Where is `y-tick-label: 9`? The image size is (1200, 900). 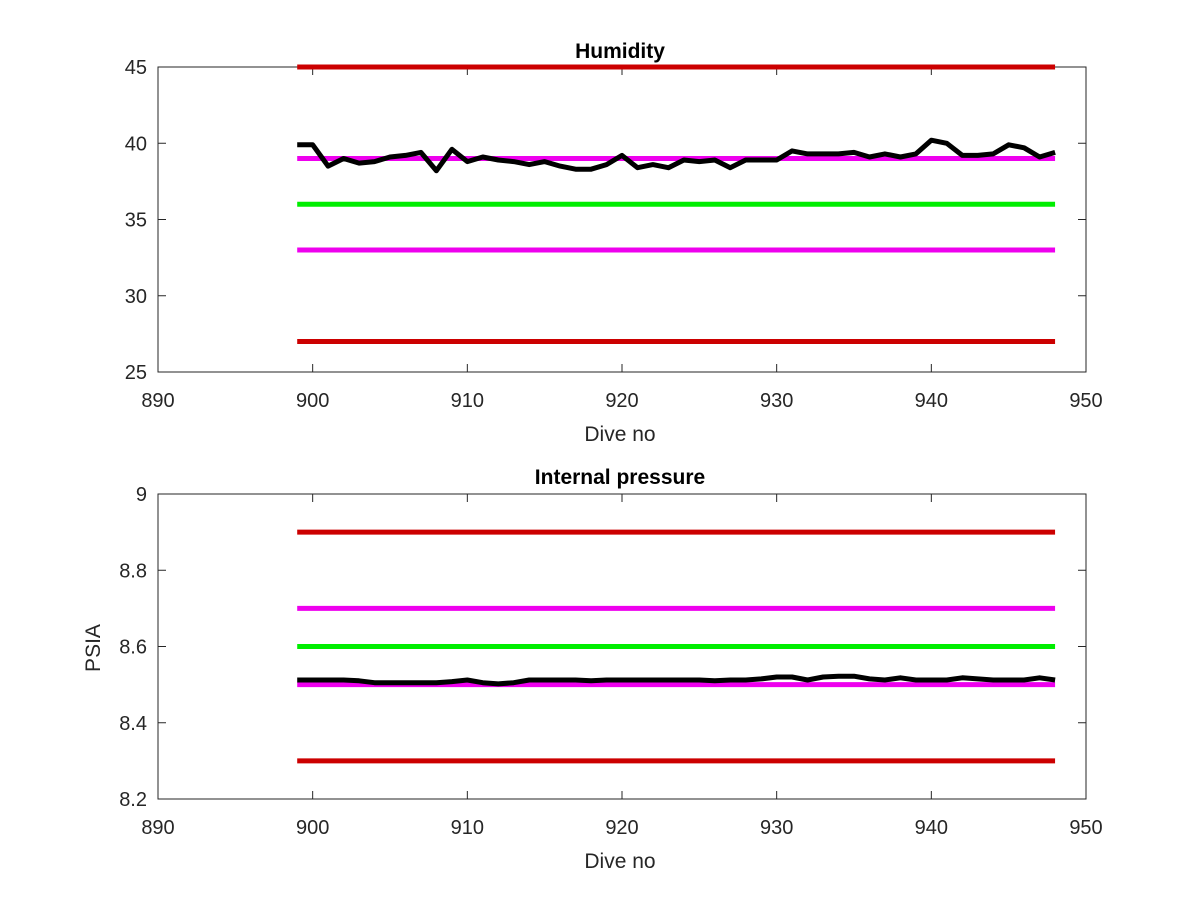 y-tick-label: 9 is located at coordinates (141, 495).